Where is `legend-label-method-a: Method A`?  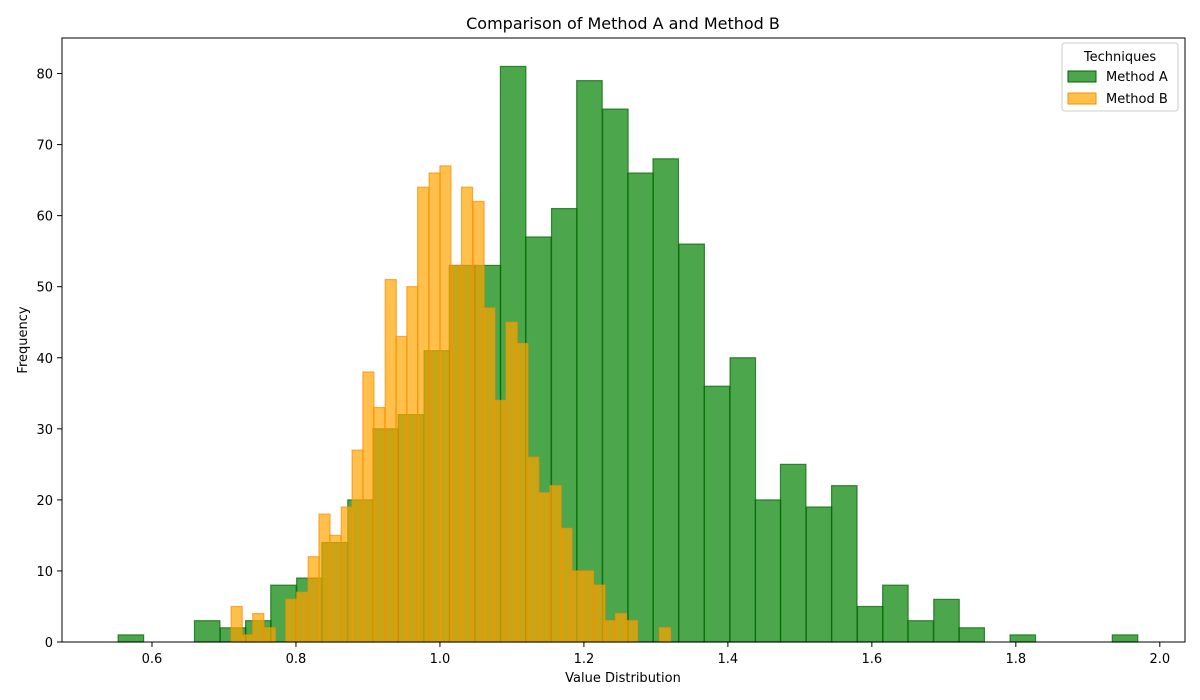 legend-label-method-a: Method A is located at coordinates (1137, 77).